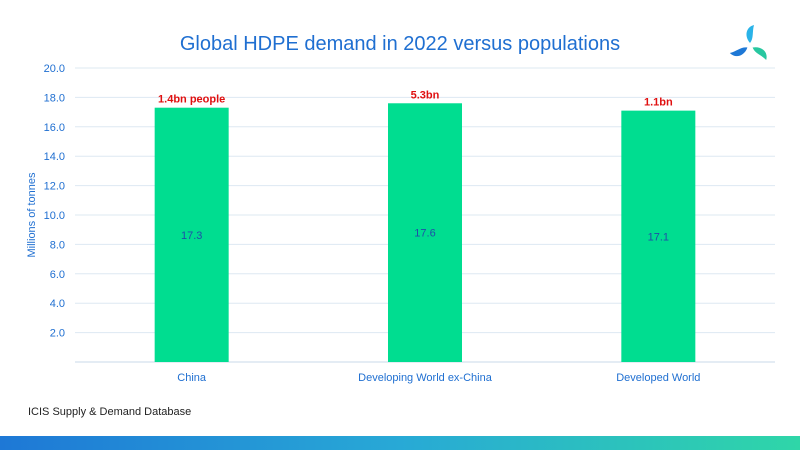 The image size is (800, 450). Describe the element at coordinates (54, 69) in the screenshot. I see `y-tick-label: 20.0` at that location.